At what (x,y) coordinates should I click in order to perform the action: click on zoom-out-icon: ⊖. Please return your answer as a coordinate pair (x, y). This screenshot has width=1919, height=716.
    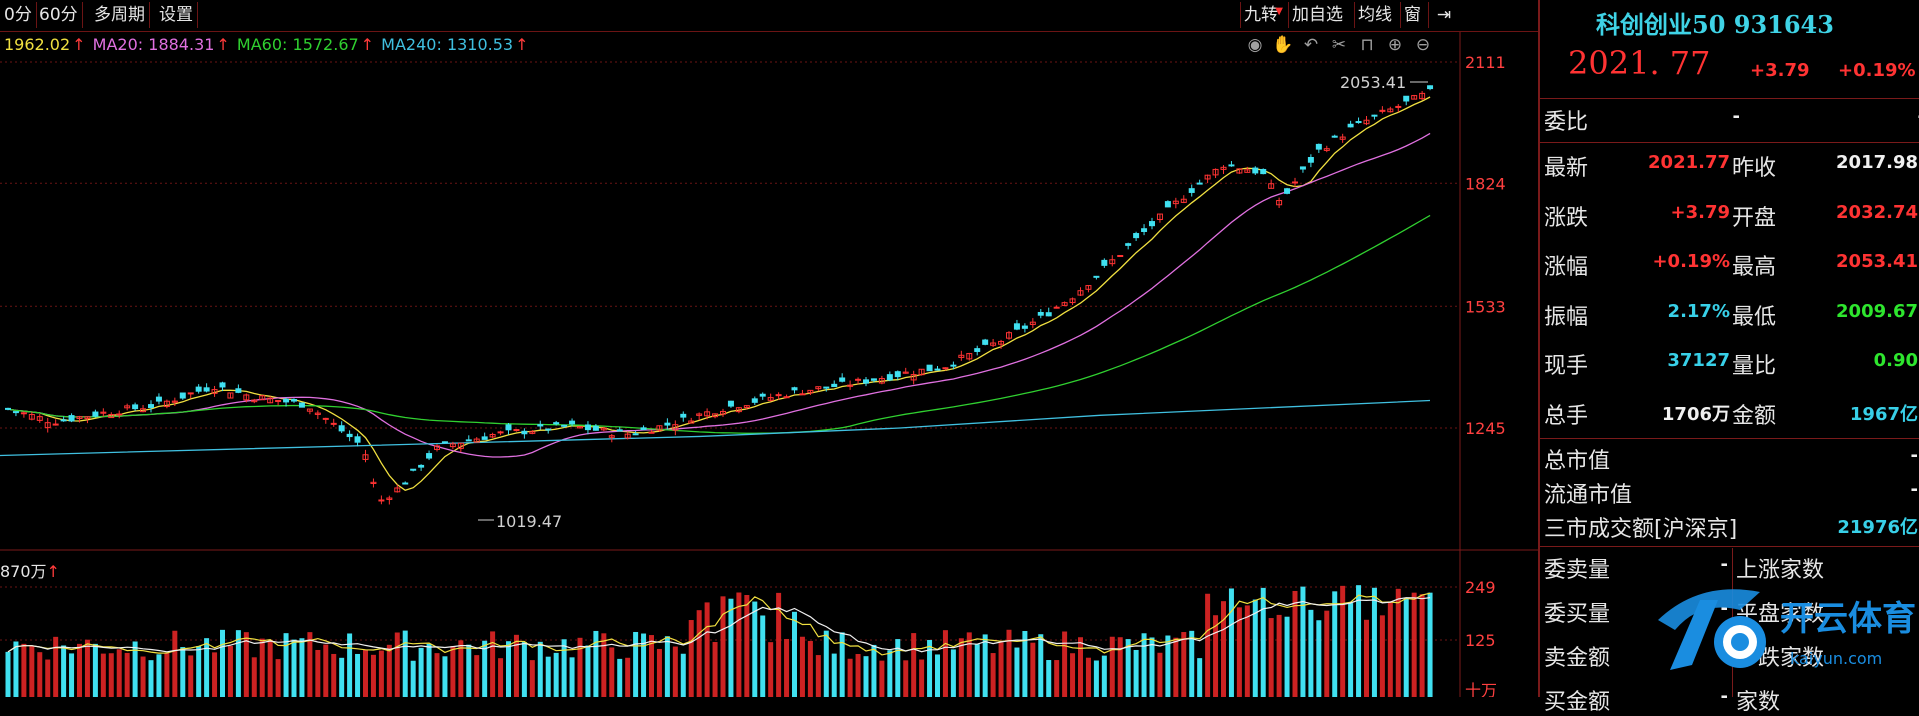
    Looking at the image, I should click on (1423, 44).